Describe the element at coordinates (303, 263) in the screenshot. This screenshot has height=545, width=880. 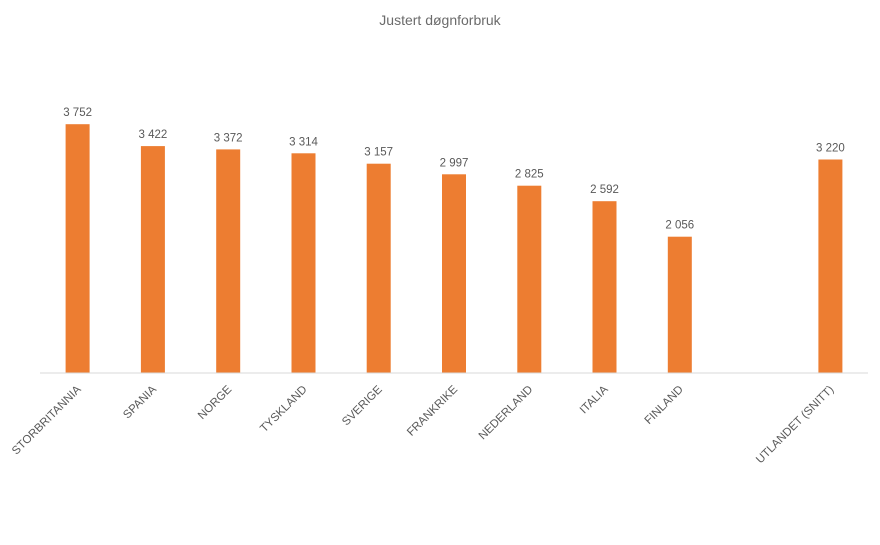
I see `bar-tyskland` at that location.